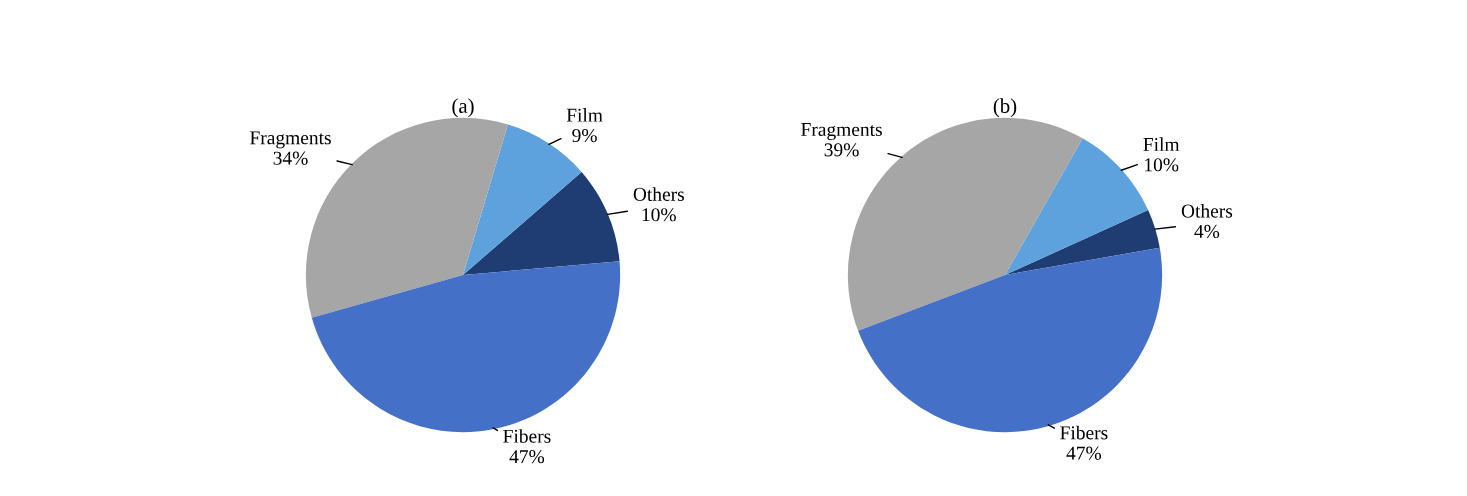 The width and height of the screenshot is (1467, 496). What do you see at coordinates (463, 108) in the screenshot?
I see `chart-title: (a)` at bounding box center [463, 108].